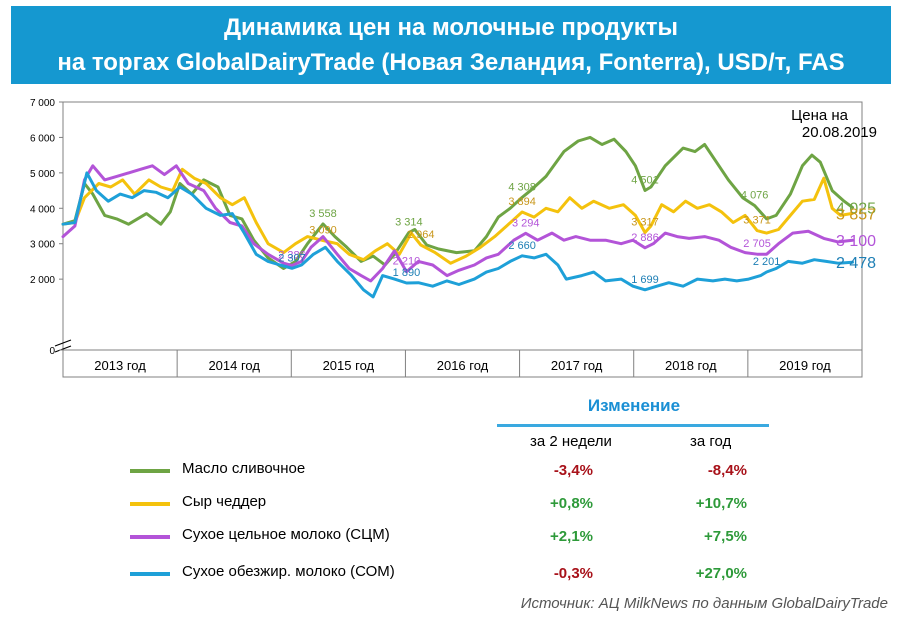 The width and height of the screenshot is (900, 633). I want to click on end-value-label: 4 025, so click(856, 208).